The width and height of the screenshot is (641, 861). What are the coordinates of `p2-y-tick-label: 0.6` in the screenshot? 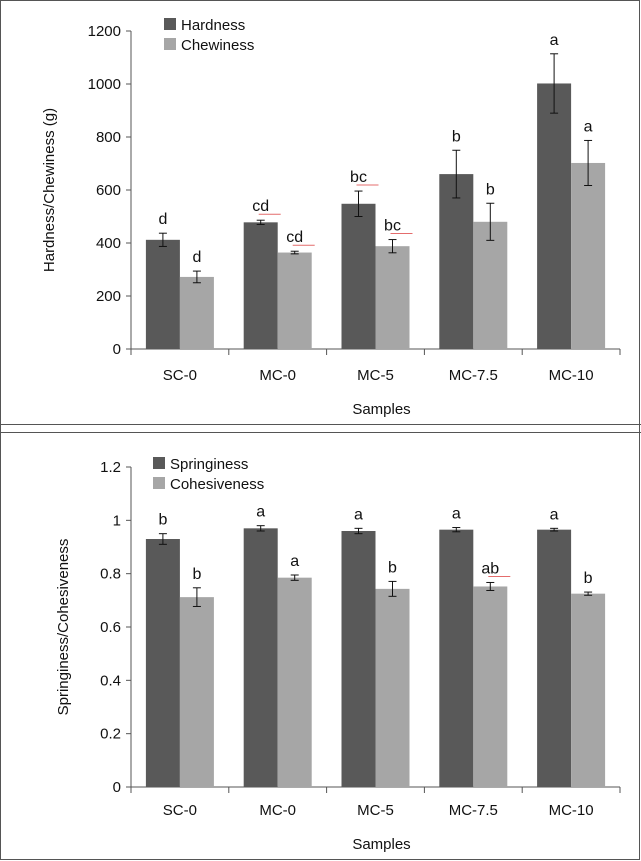 It's located at (110, 627).